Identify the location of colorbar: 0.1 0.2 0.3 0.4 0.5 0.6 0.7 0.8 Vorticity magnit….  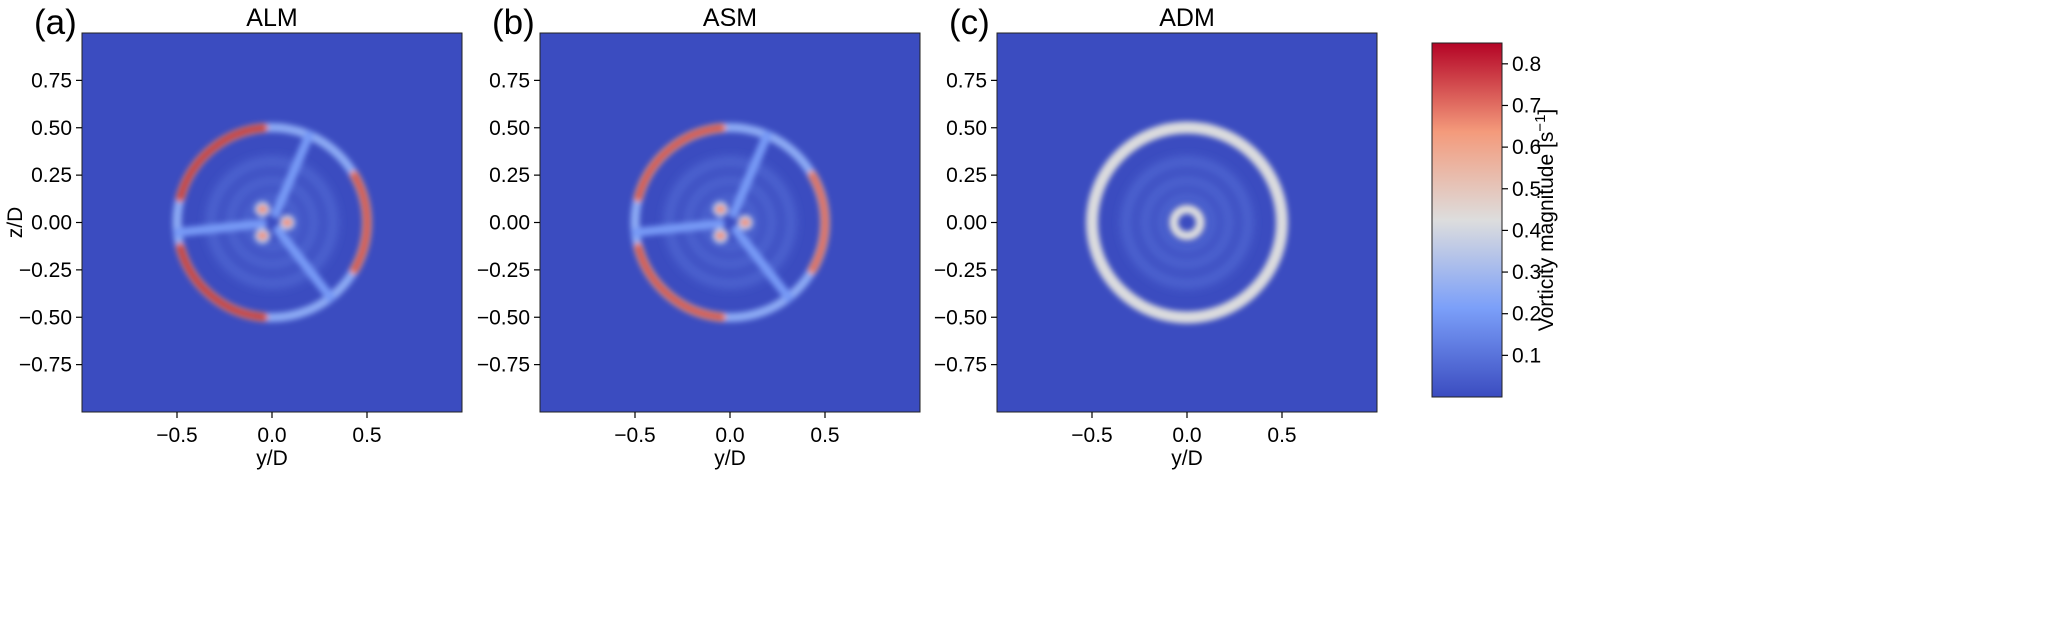
(1494, 220).